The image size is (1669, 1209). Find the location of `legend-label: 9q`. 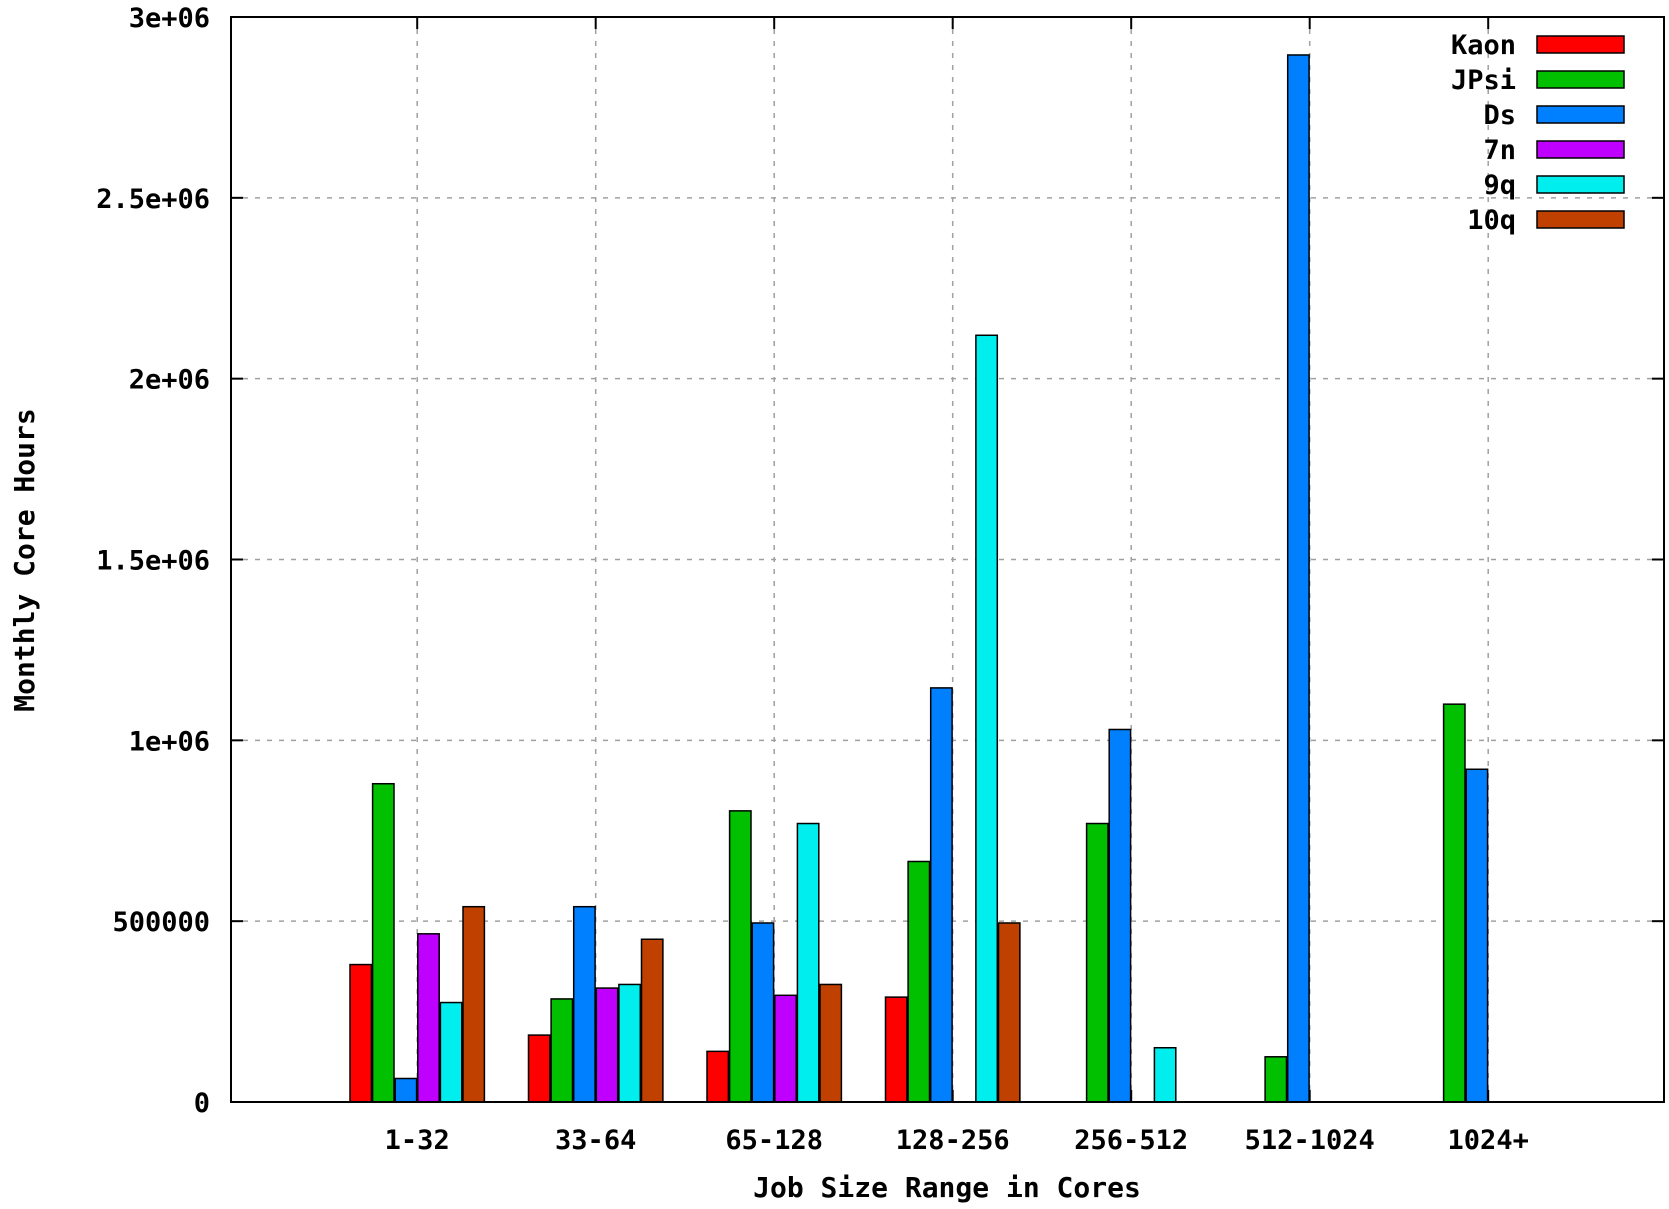

legend-label: 9q is located at coordinates (1499, 185).